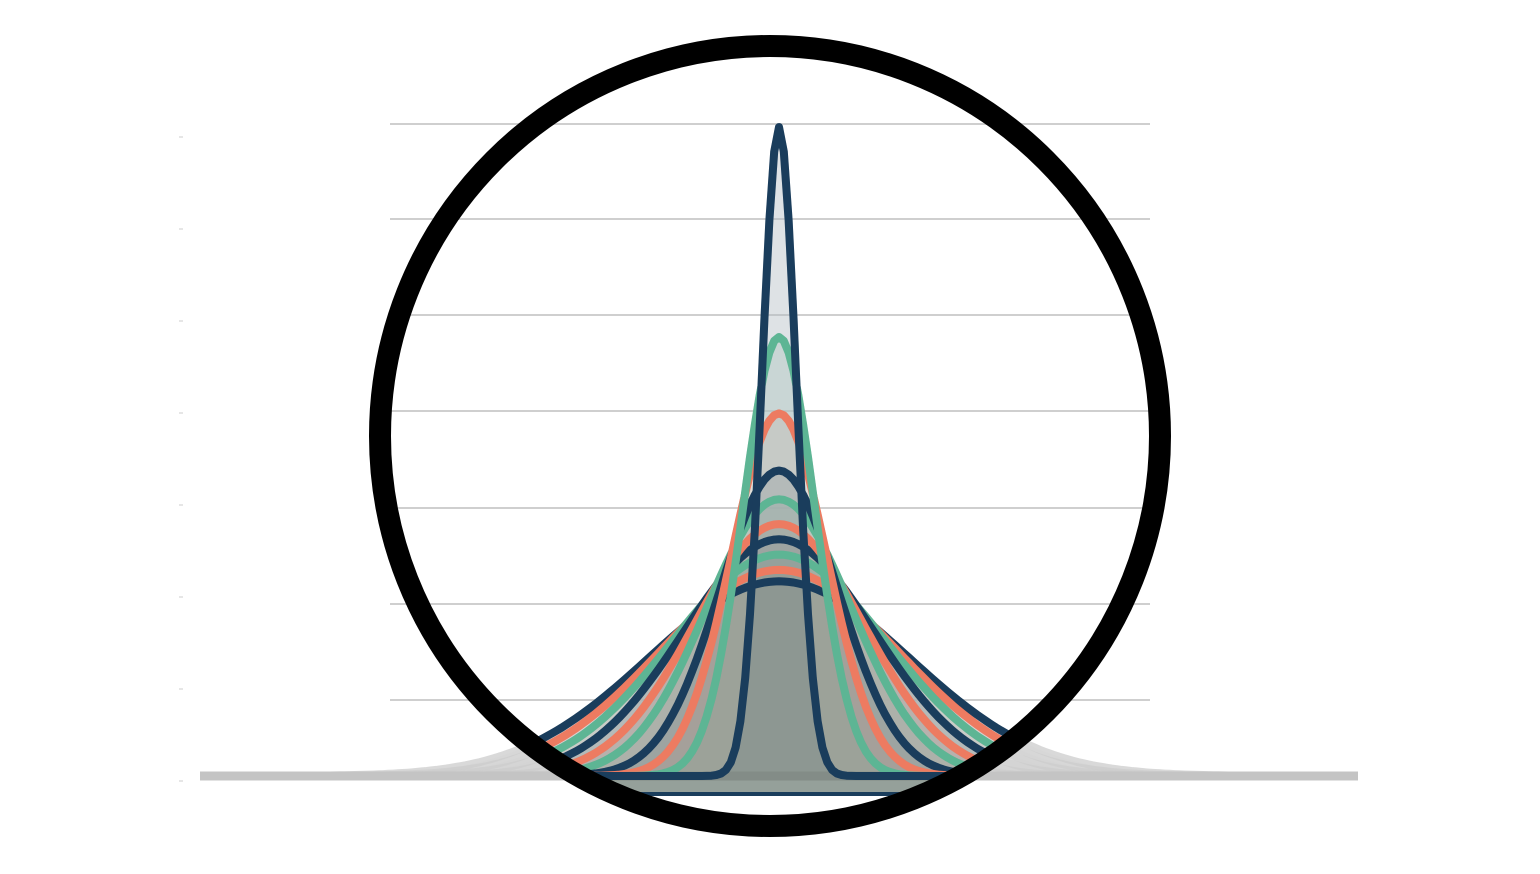 This screenshot has width=1540, height=874. I want to click on y-tick-marks, so click(181, 459).